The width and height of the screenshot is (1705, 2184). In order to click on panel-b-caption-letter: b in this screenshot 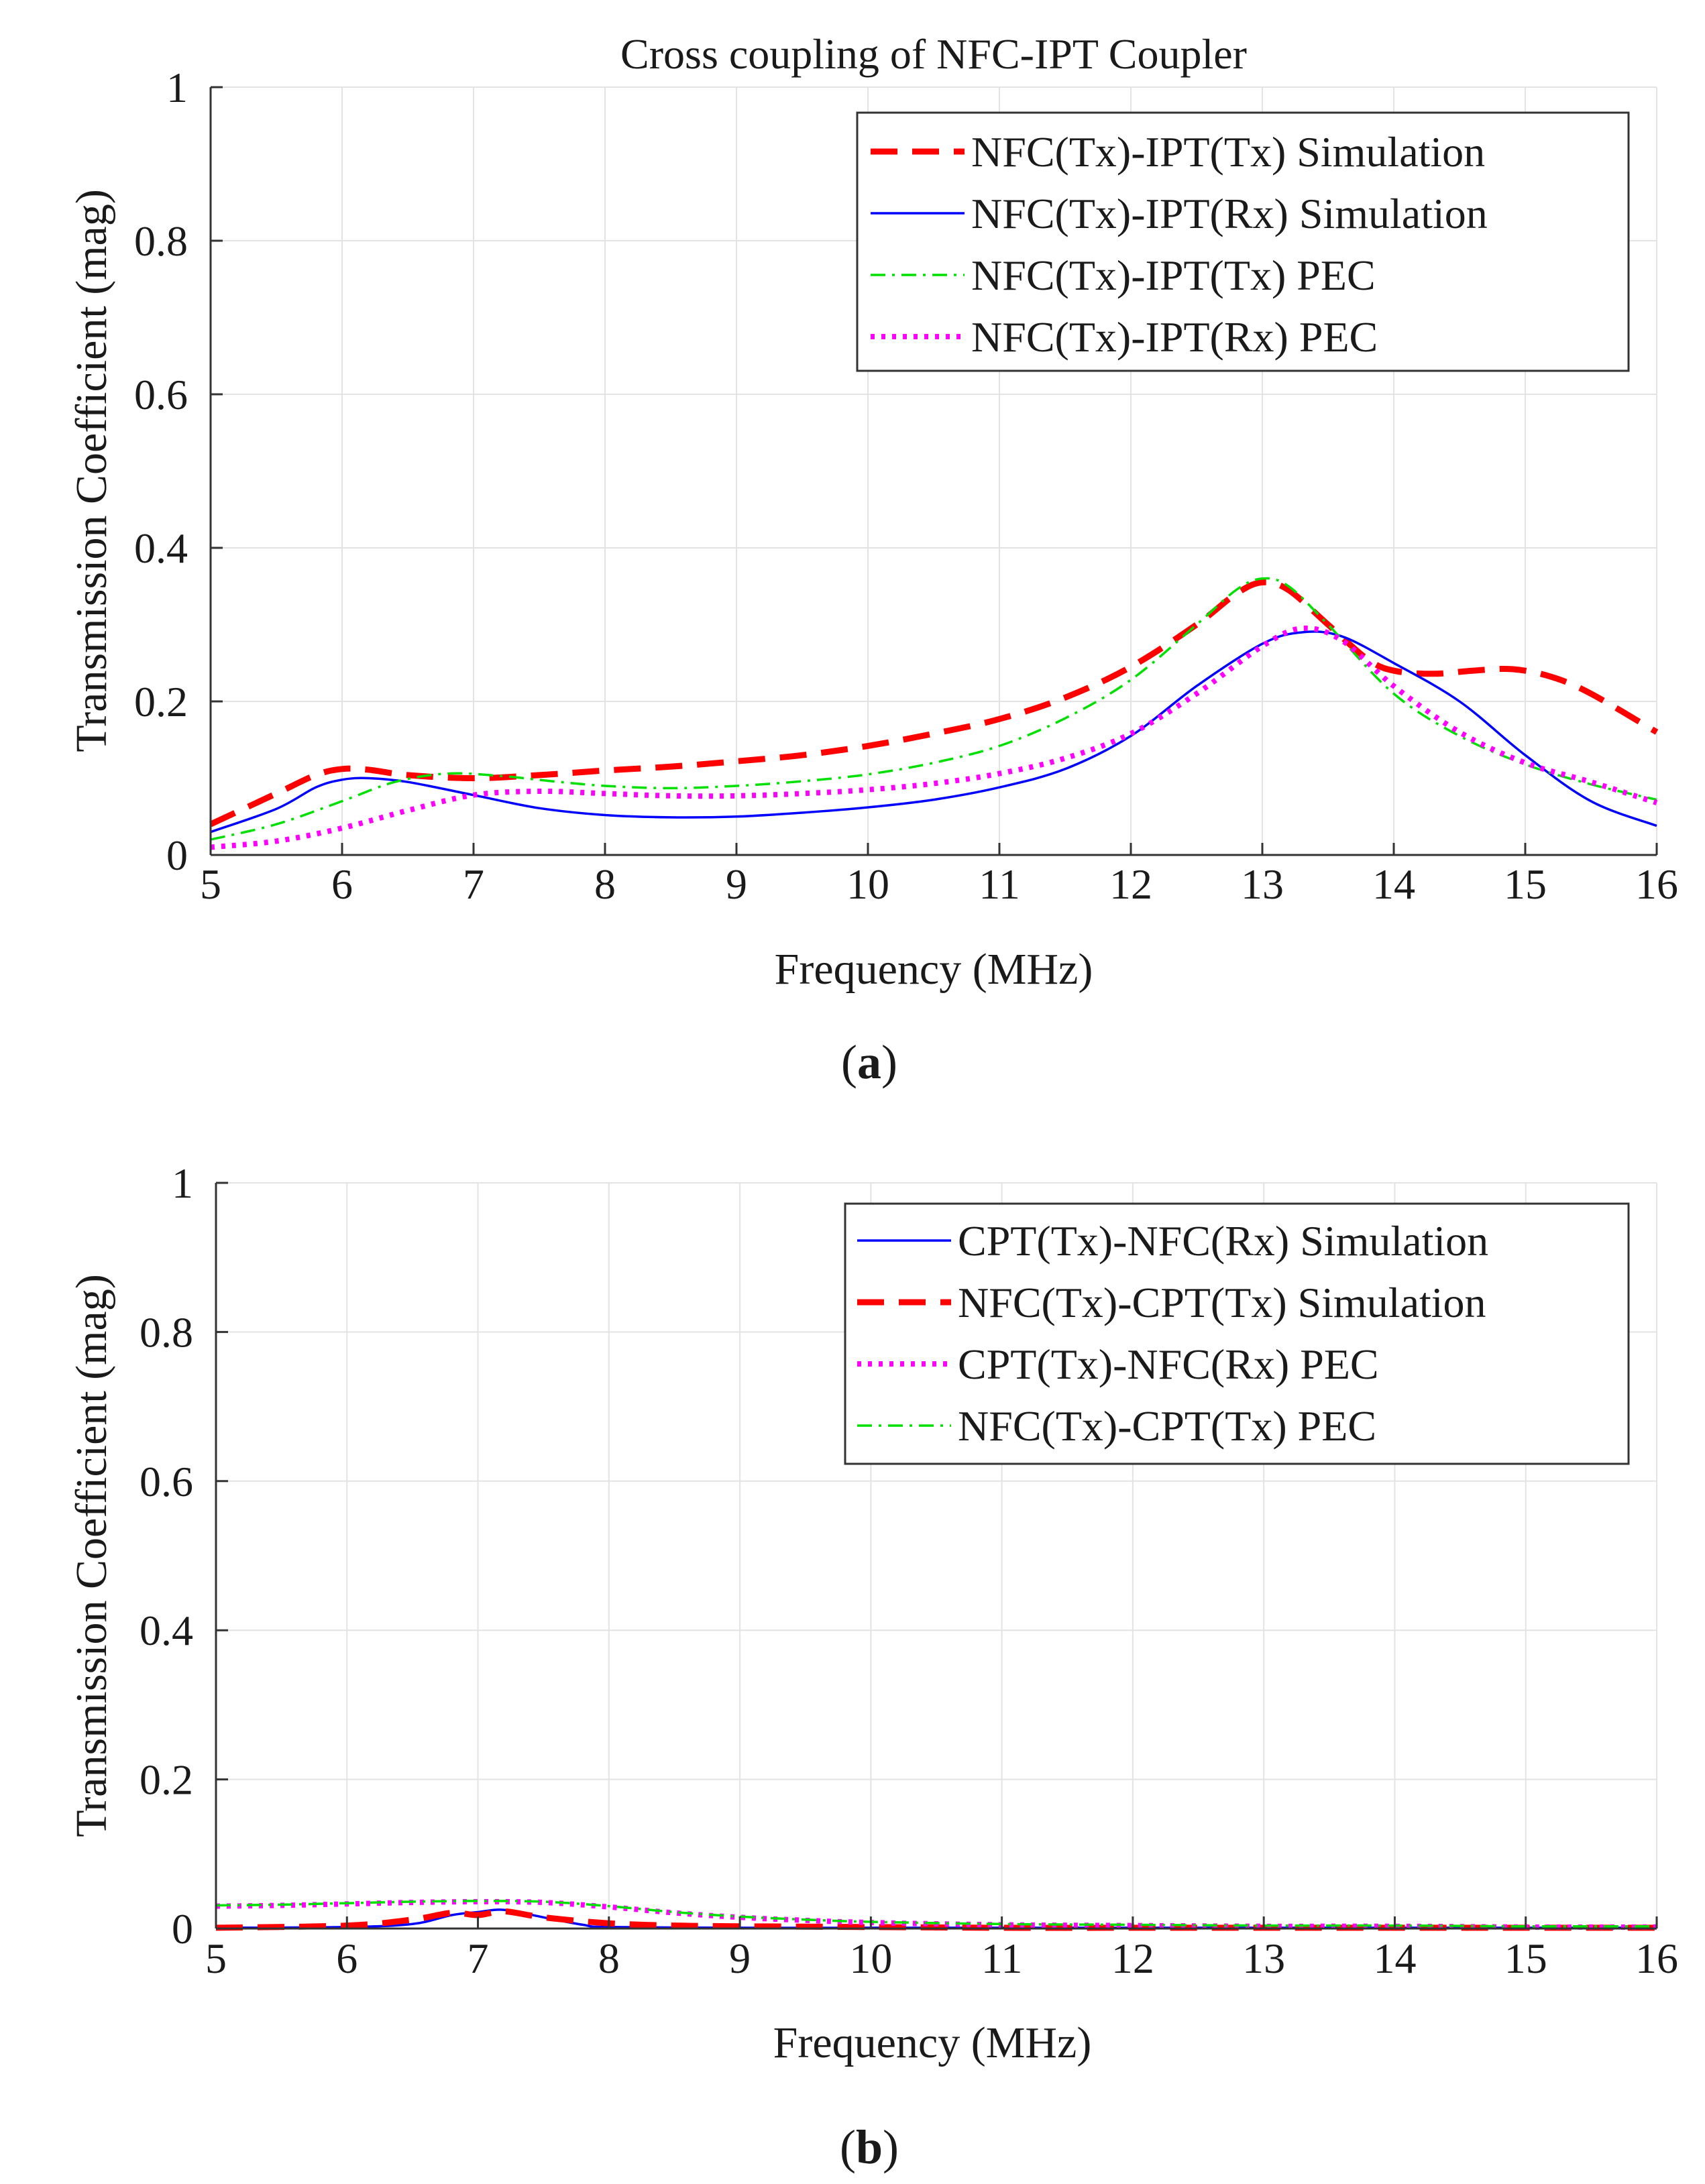, I will do `click(870, 2147)`.